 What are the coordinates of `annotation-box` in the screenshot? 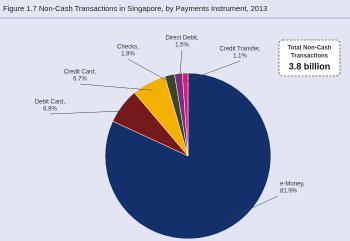 It's located at (309, 58).